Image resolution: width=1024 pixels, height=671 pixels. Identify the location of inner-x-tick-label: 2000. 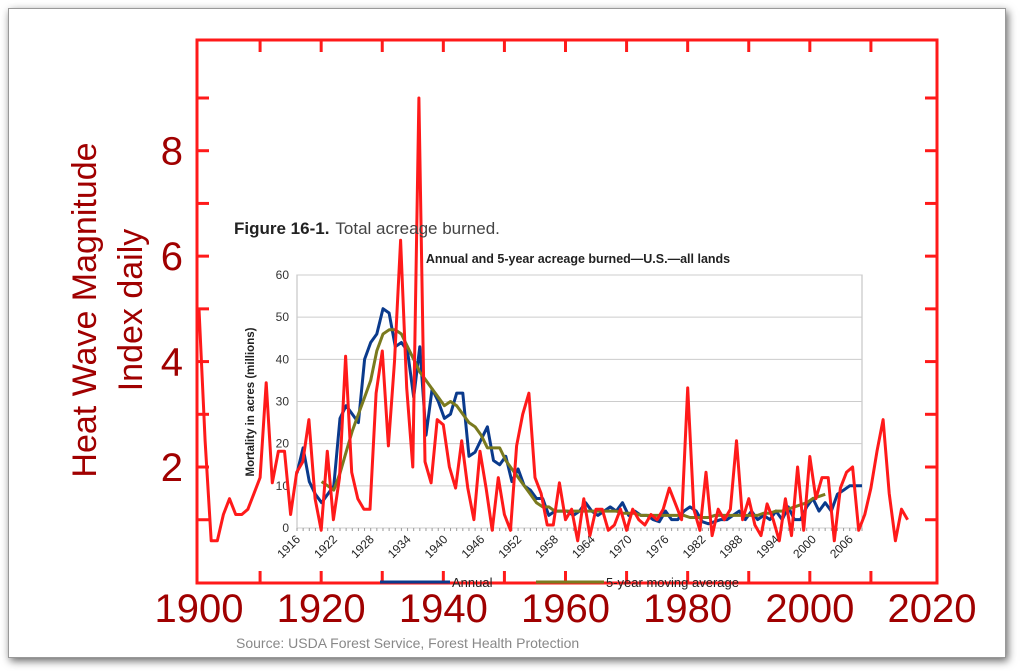
(804, 546).